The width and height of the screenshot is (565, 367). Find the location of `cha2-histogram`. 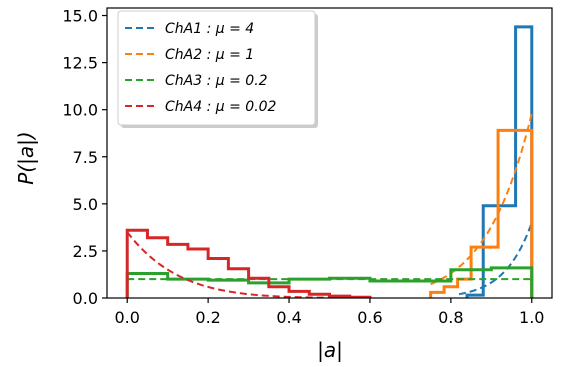

cha2-histogram is located at coordinates (481, 213).